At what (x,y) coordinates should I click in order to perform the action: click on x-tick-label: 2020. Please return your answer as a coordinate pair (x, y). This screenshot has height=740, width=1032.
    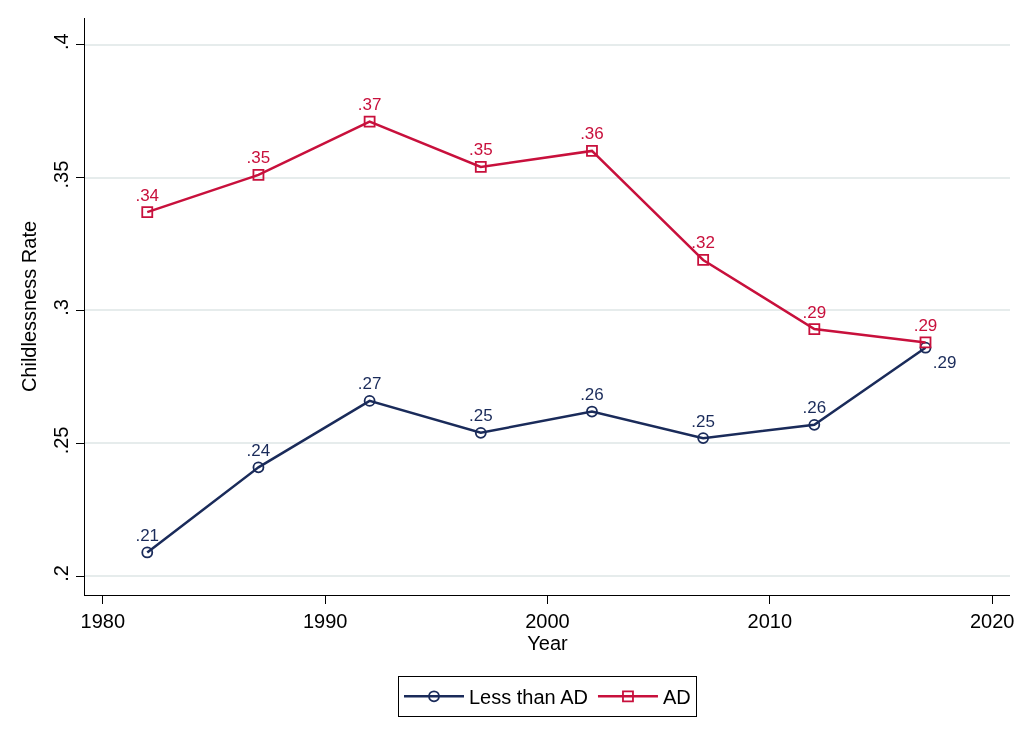
    Looking at the image, I should click on (992, 621).